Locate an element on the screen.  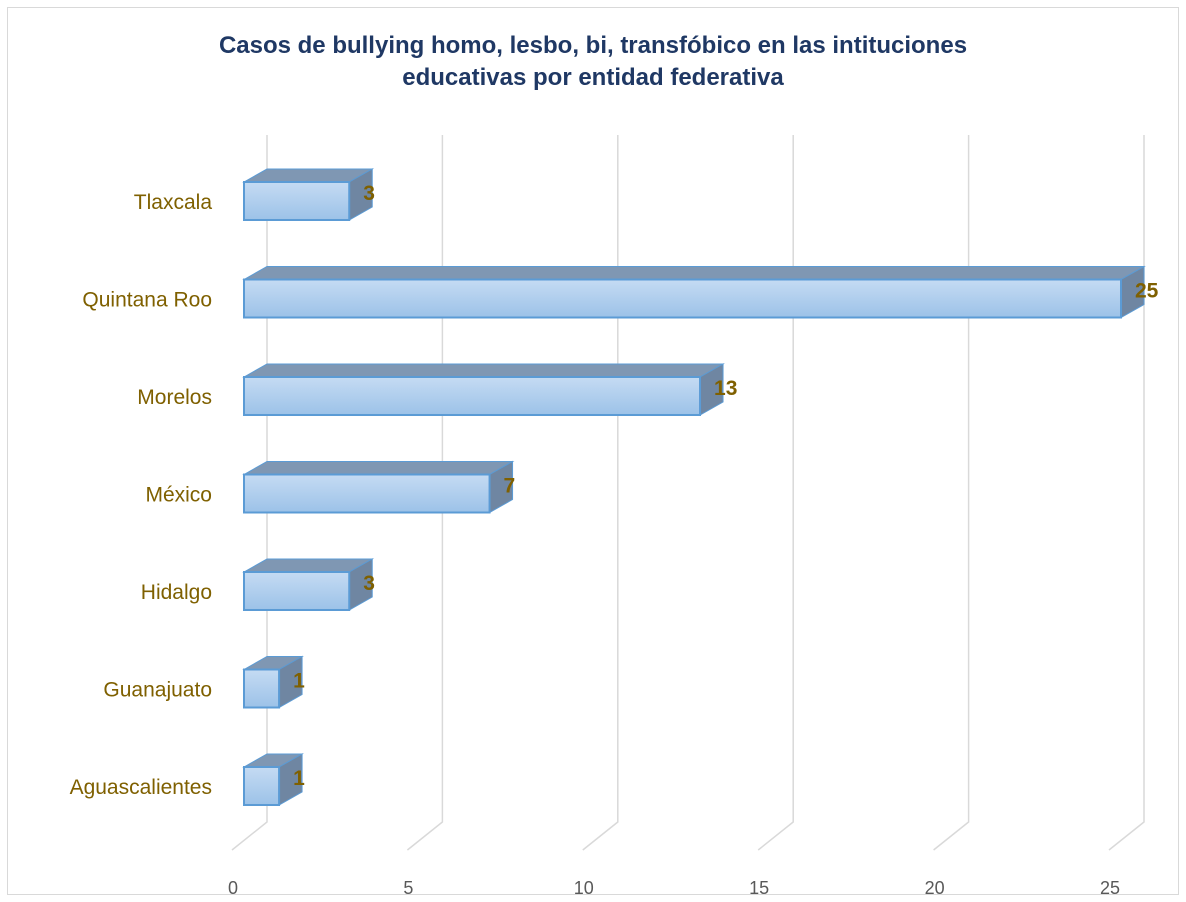
data-label-quintana-roo: 25 is located at coordinates (1147, 291).